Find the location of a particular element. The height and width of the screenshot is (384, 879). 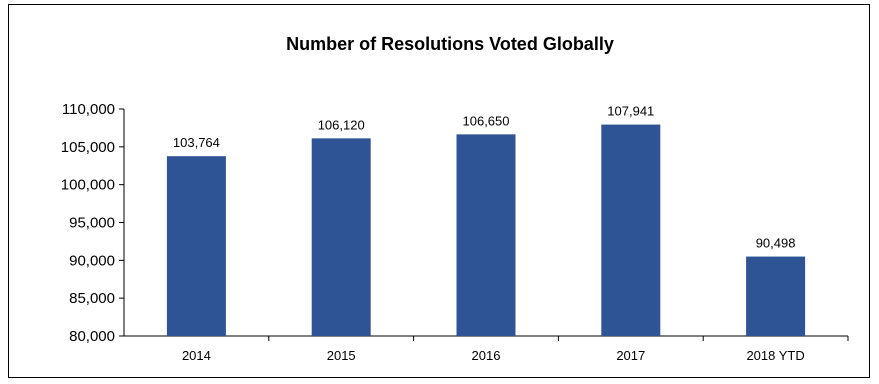

x-tick-label: 2016 is located at coordinates (486, 355).